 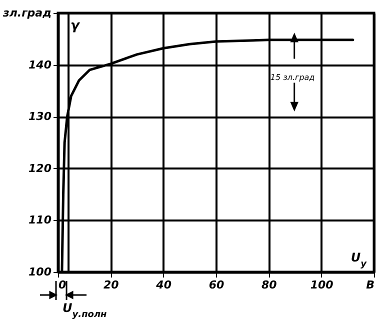 I want to click on y-tick-label: зл.град, so click(x=27, y=13).